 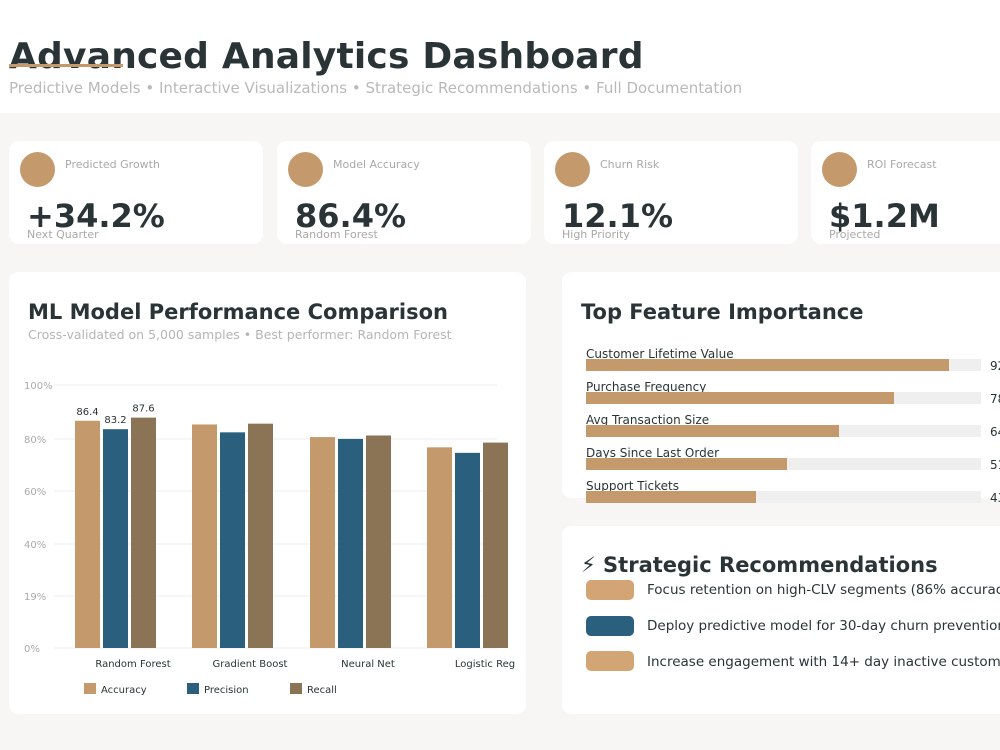 What do you see at coordinates (238, 312) in the screenshot?
I see `performance-chart-title: ML Model Performance Comparison` at bounding box center [238, 312].